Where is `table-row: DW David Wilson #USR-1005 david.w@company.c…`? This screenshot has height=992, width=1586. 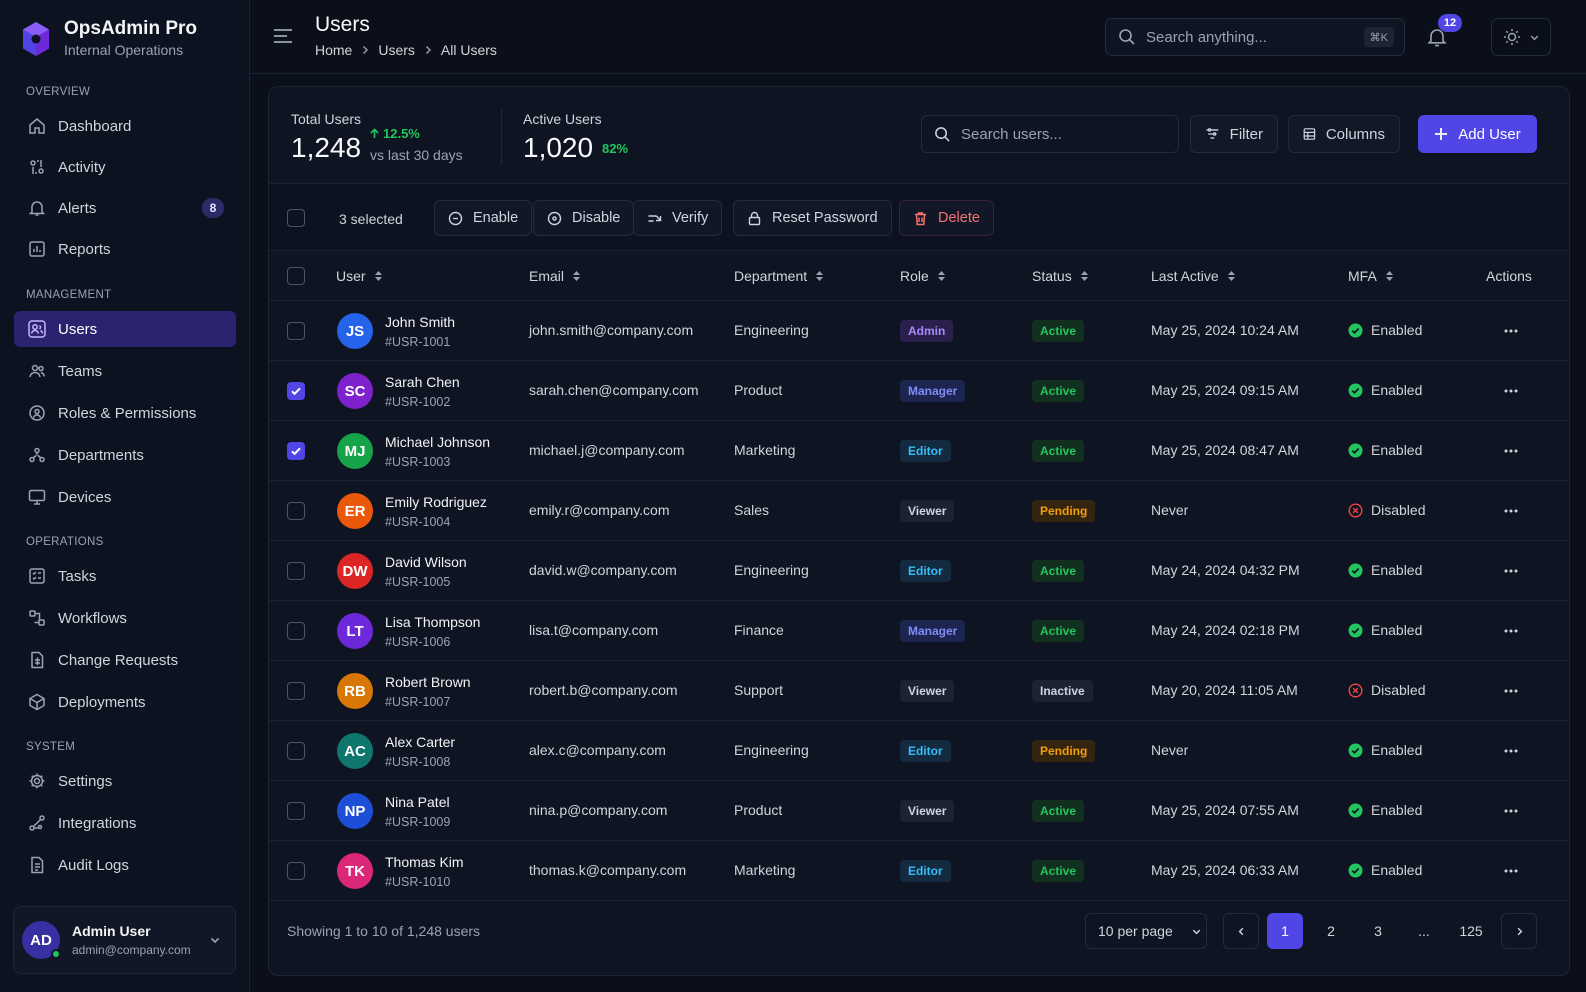 table-row: DW David Wilson #USR-1005 david.w@company.c… is located at coordinates (919, 571).